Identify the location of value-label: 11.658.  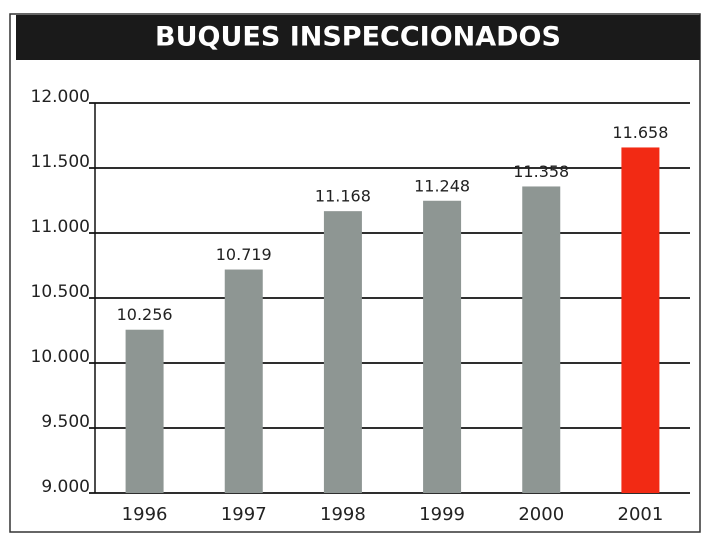
(640, 132).